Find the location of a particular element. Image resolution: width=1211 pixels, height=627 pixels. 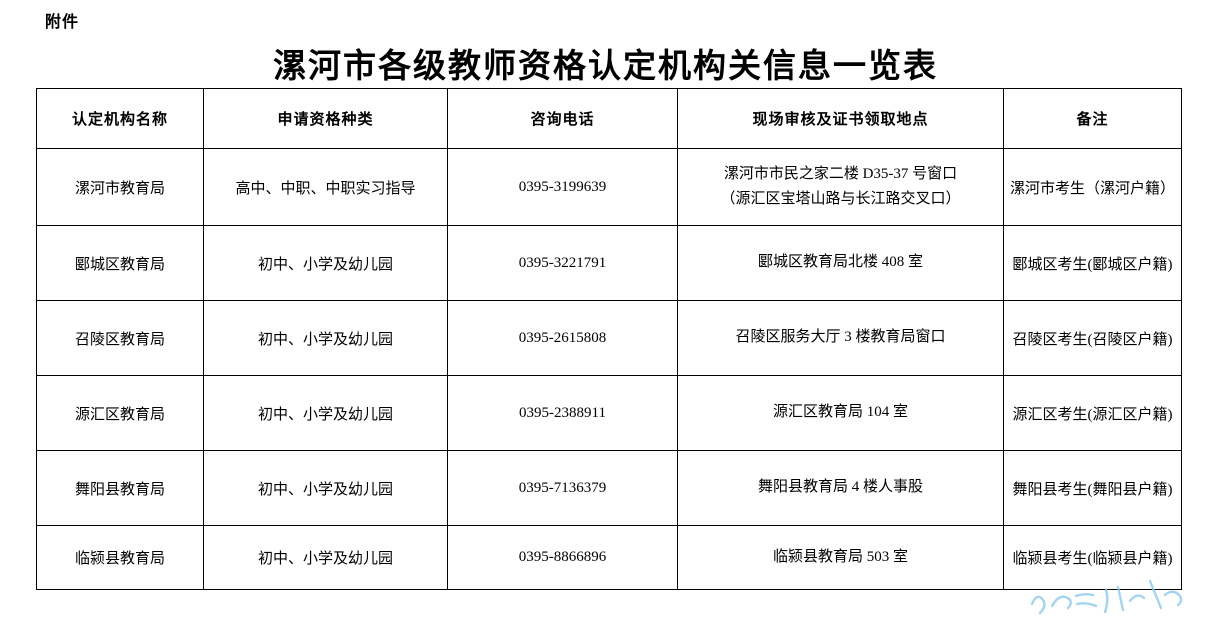

cell-location: 漯河市市民之家二楼 D35-37 号窗口 （源汇区宝塔山路与长江路交叉口） is located at coordinates (840, 187).